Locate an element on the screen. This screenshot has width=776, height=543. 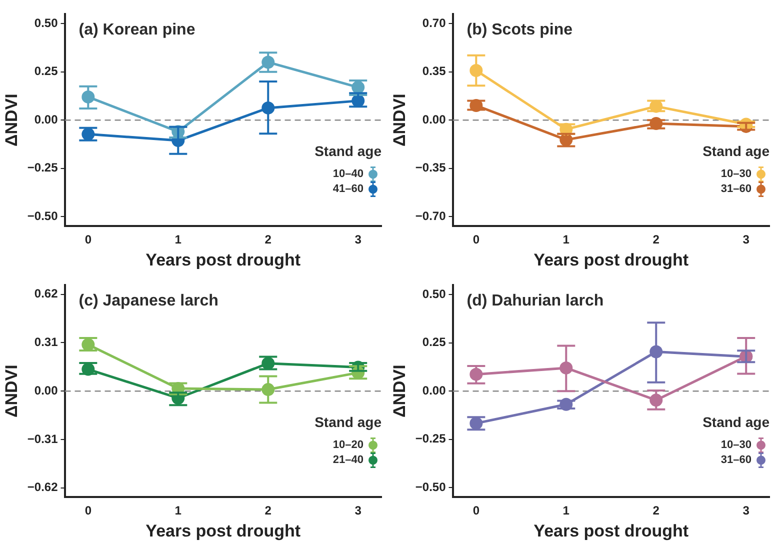
chart-title: (c) Japanese larch is located at coordinates (148, 301).